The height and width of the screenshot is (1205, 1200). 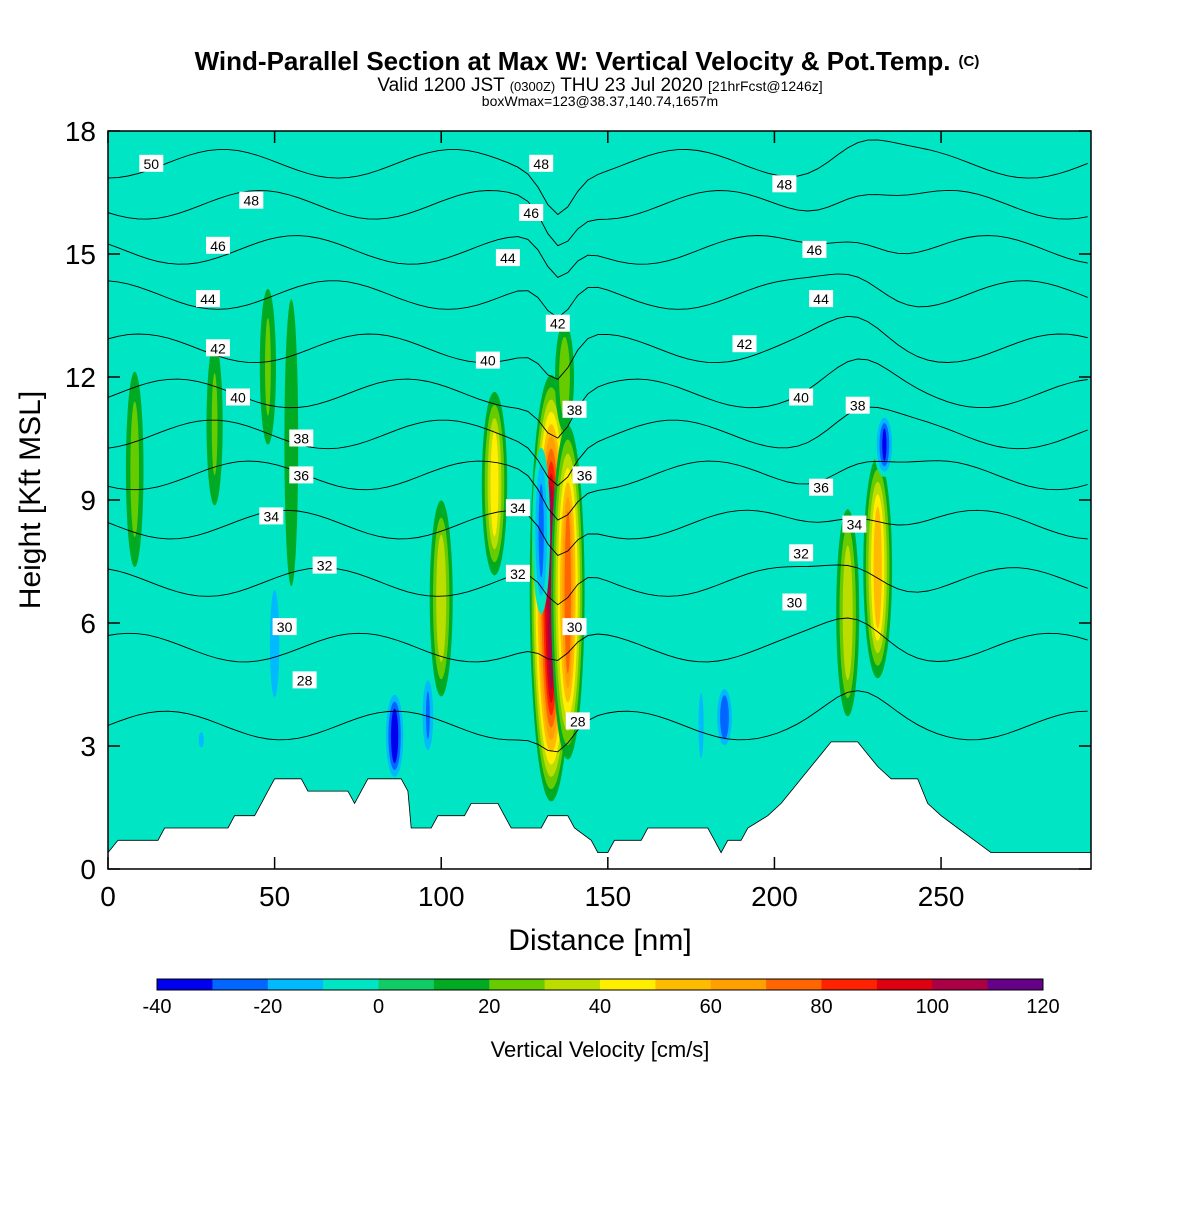 I want to click on colorbar-label: Vertical Velocity [cm/s], so click(x=600, y=1049).